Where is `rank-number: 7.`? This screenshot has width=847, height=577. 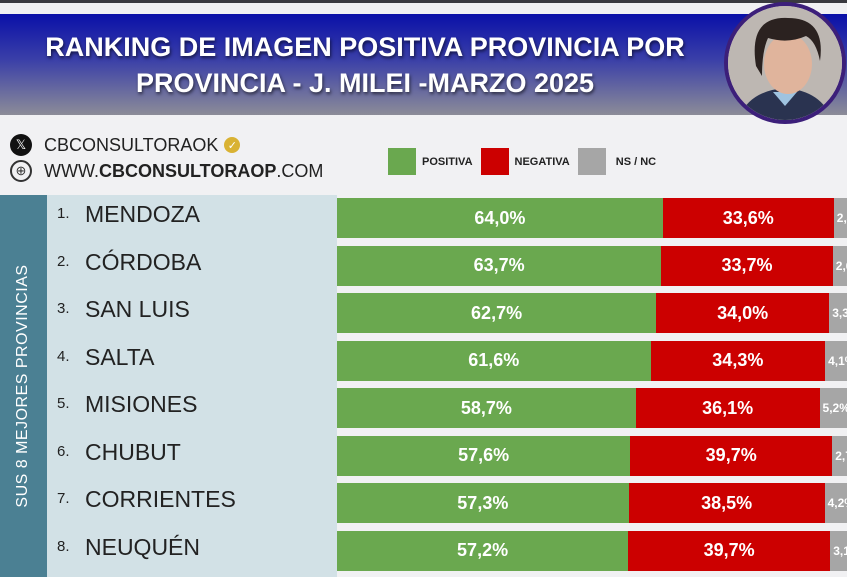 rank-number: 7. is located at coordinates (63, 498).